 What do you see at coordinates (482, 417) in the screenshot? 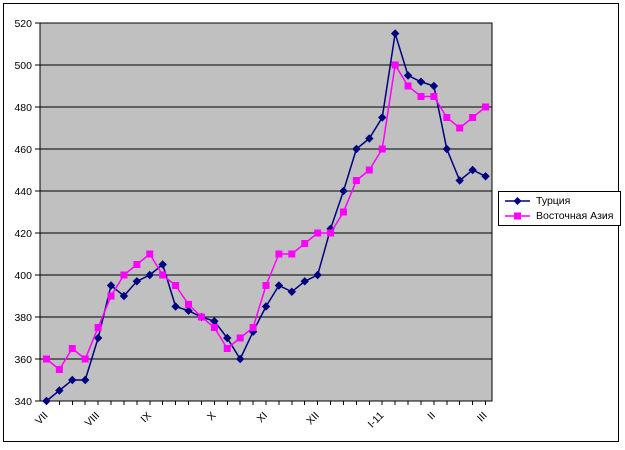
I see `x-axis-label: III` at bounding box center [482, 417].